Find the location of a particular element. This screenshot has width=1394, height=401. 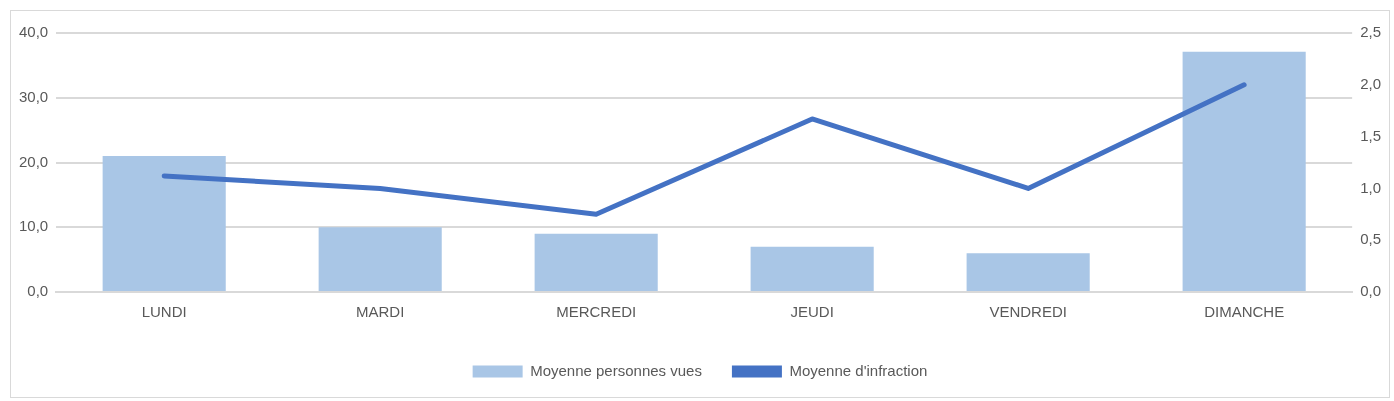

x-tick-label: LUNDI is located at coordinates (164, 312).